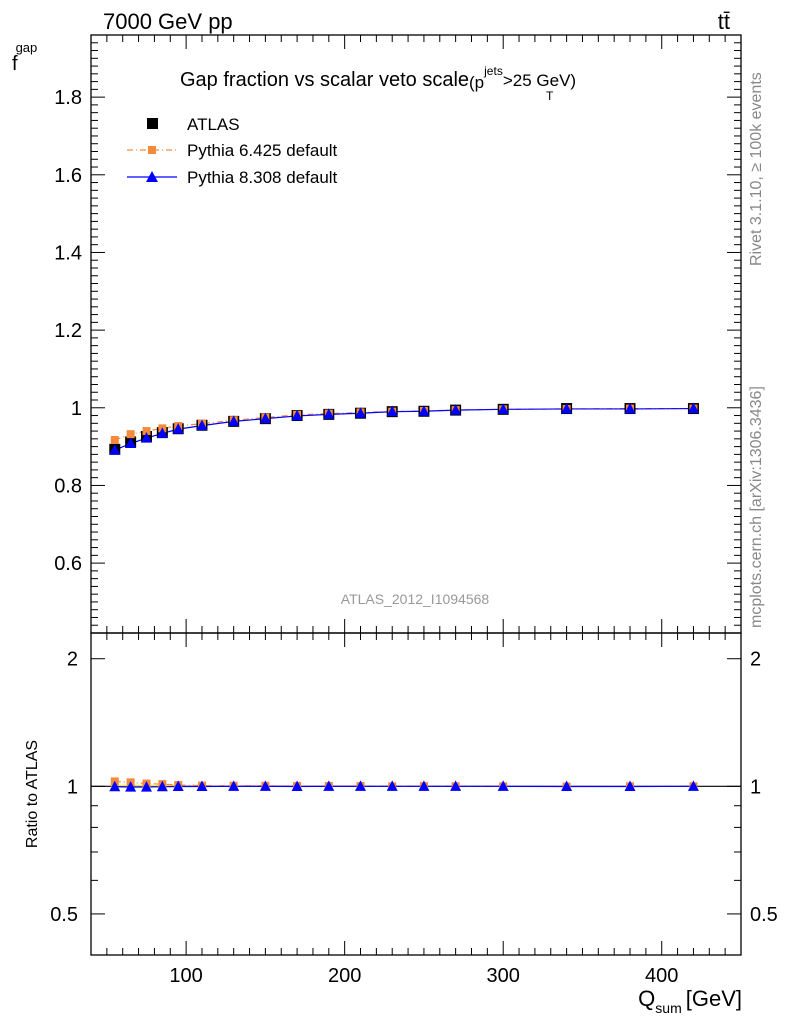  I want to click on legend-marker-pythia8, so click(152, 176).